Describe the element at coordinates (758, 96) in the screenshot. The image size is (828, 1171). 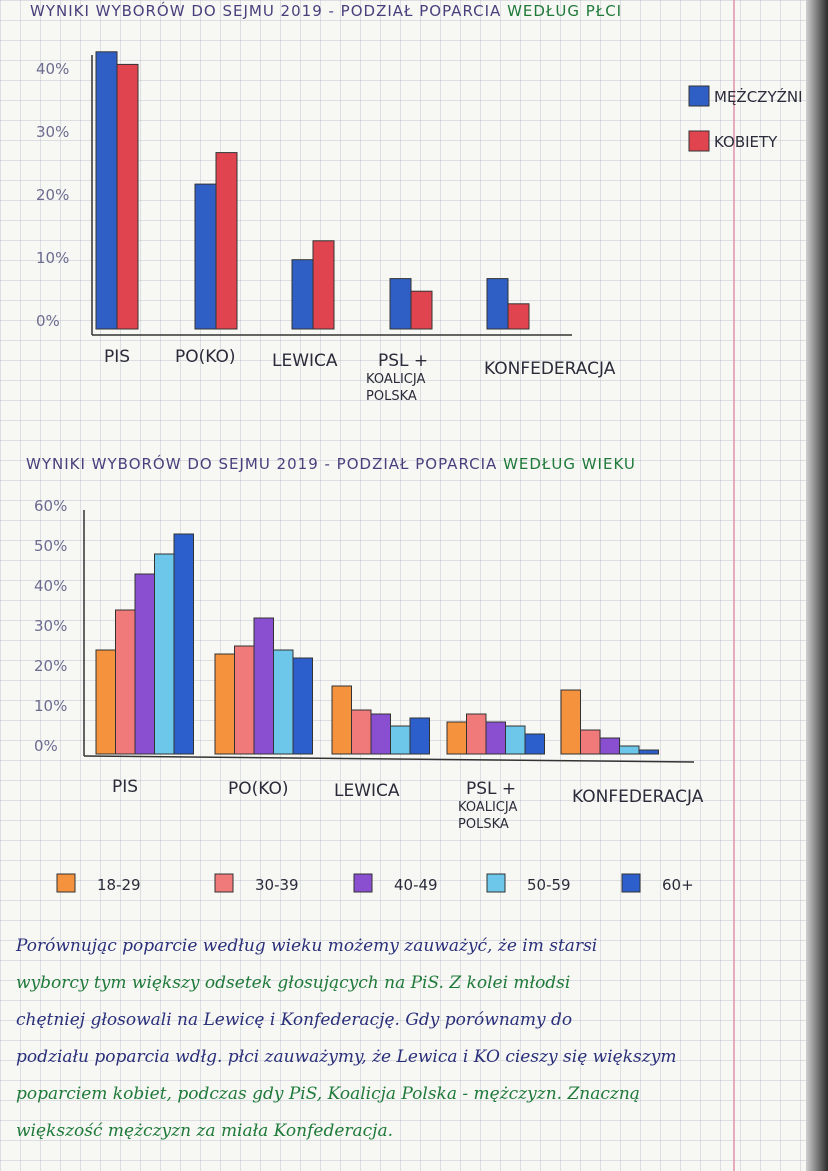
I see `chart1-legend-label: MĘŻCZYŹNI` at that location.